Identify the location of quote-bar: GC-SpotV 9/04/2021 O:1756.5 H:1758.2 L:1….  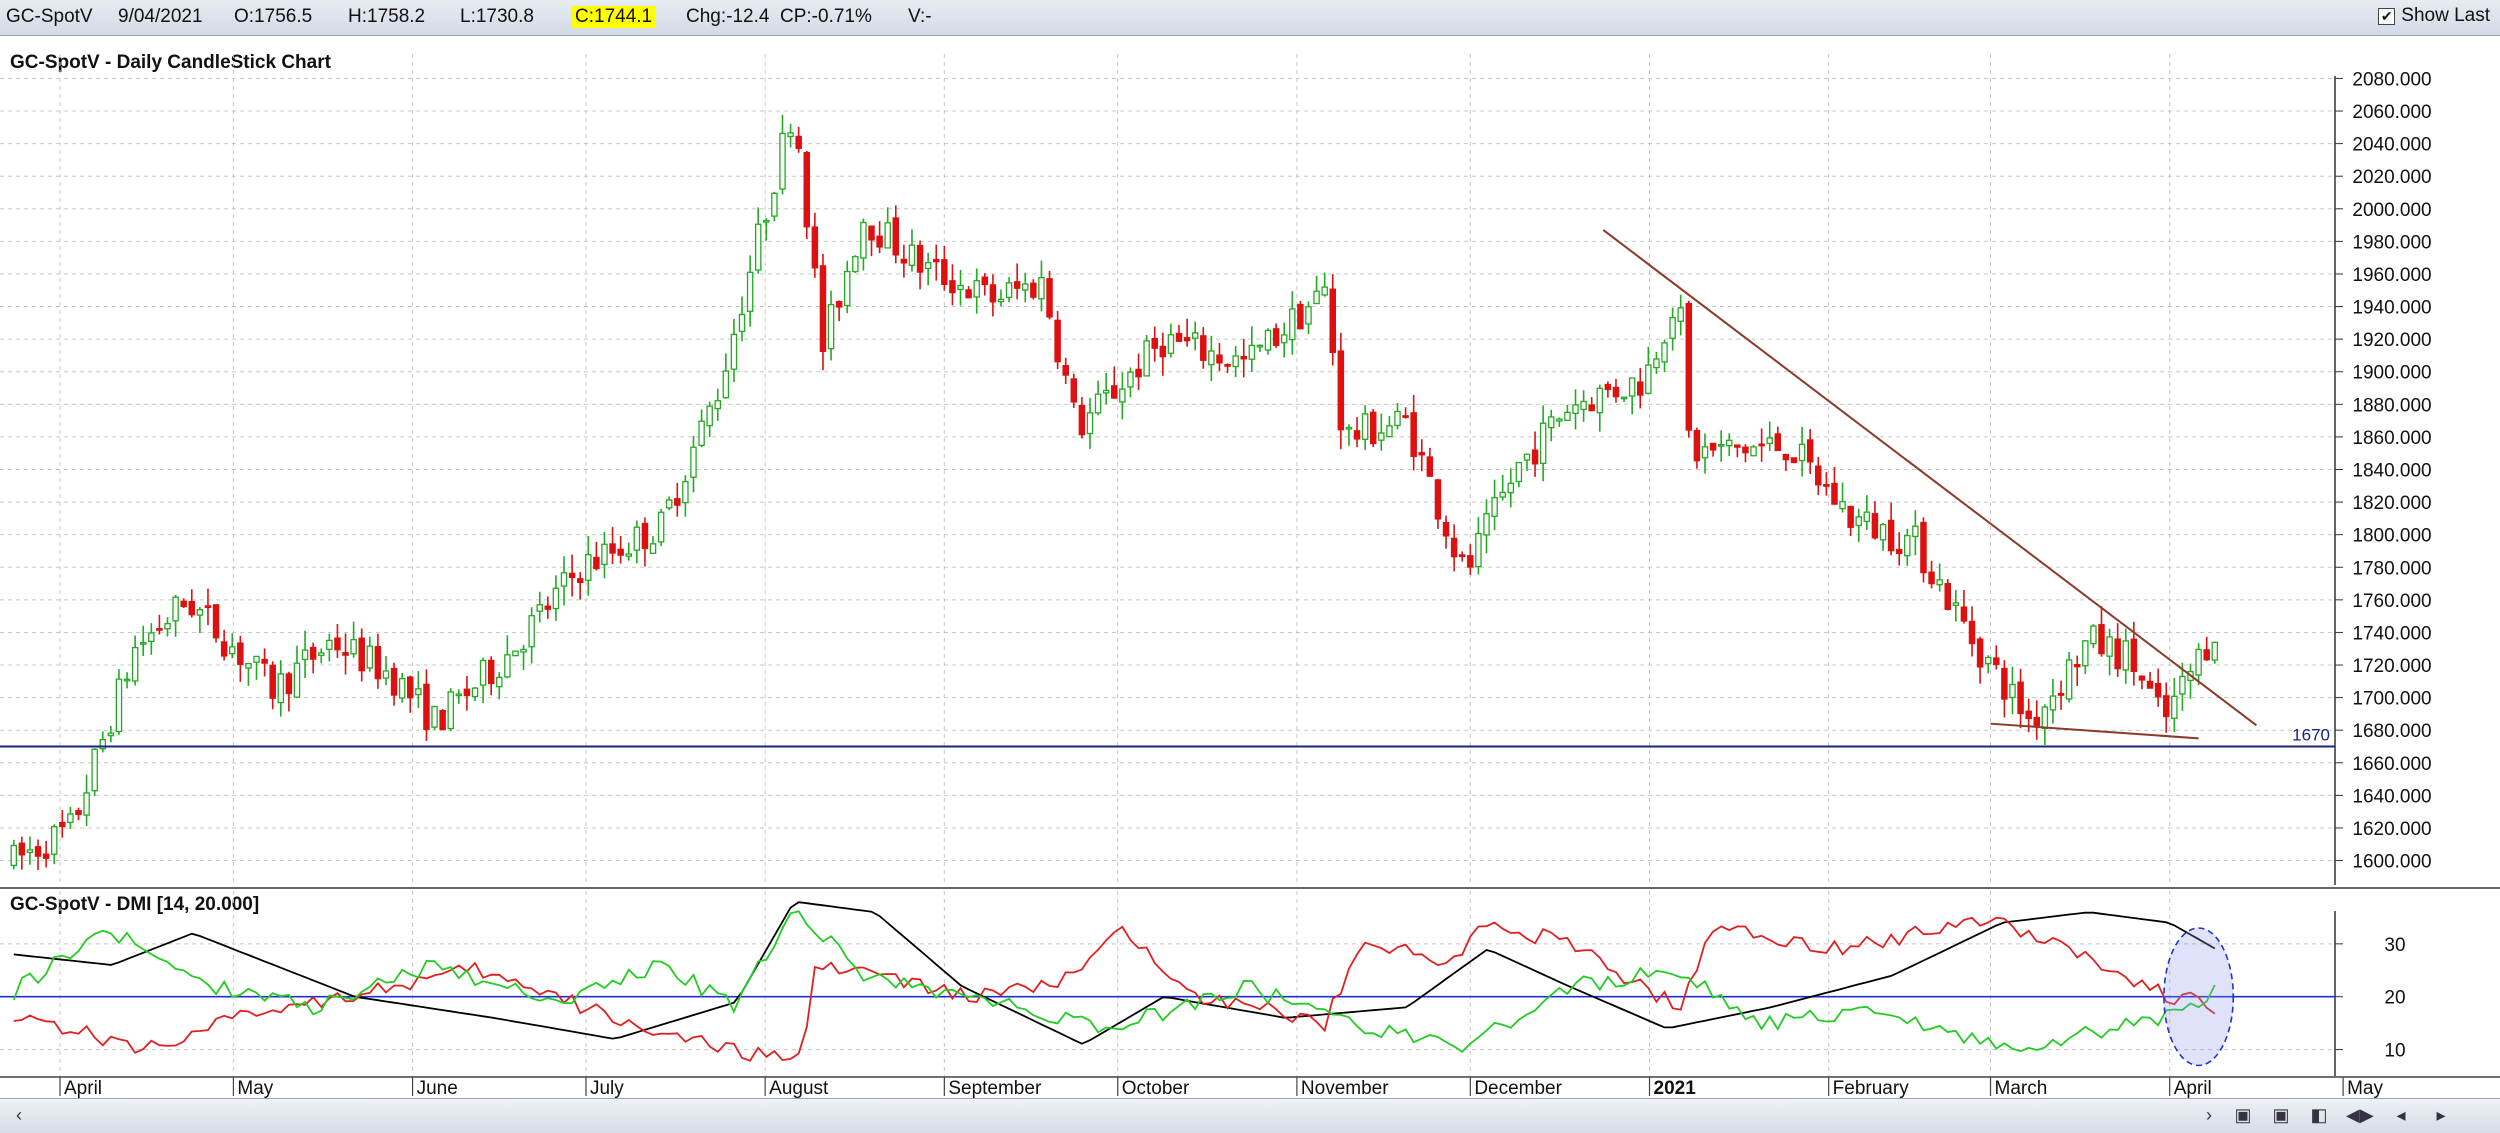
(1250, 18).